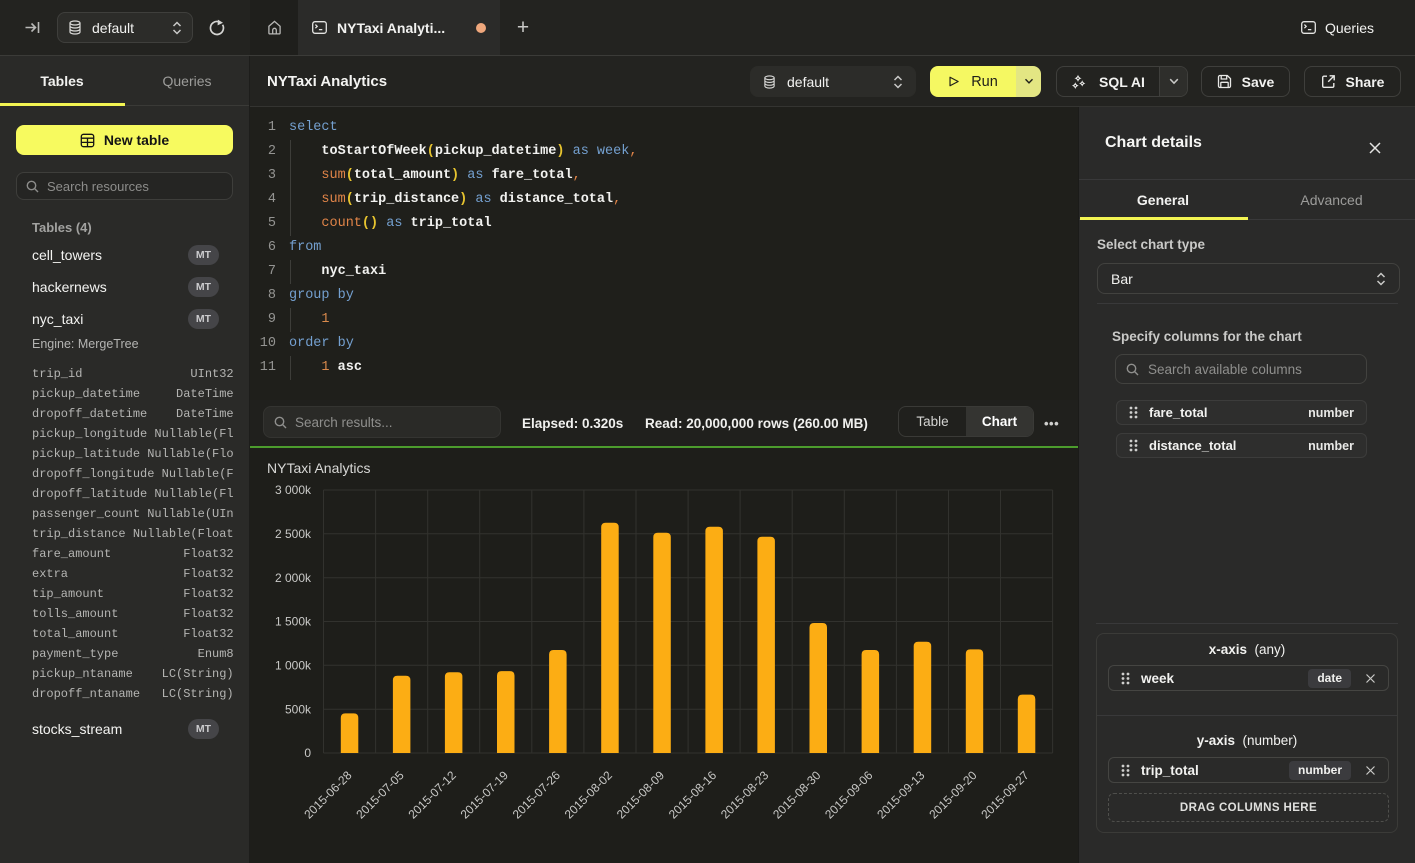  Describe the element at coordinates (307, 753) in the screenshot. I see `svg-text: 0` at that location.